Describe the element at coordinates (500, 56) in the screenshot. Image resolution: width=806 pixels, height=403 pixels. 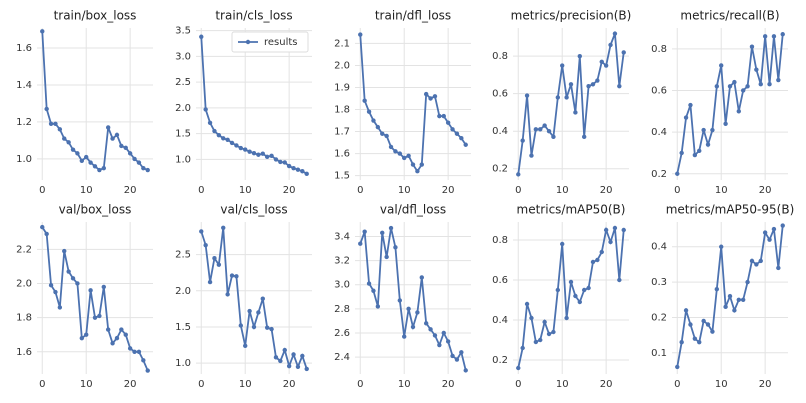
I see `y-tick-label: 0.8` at that location.